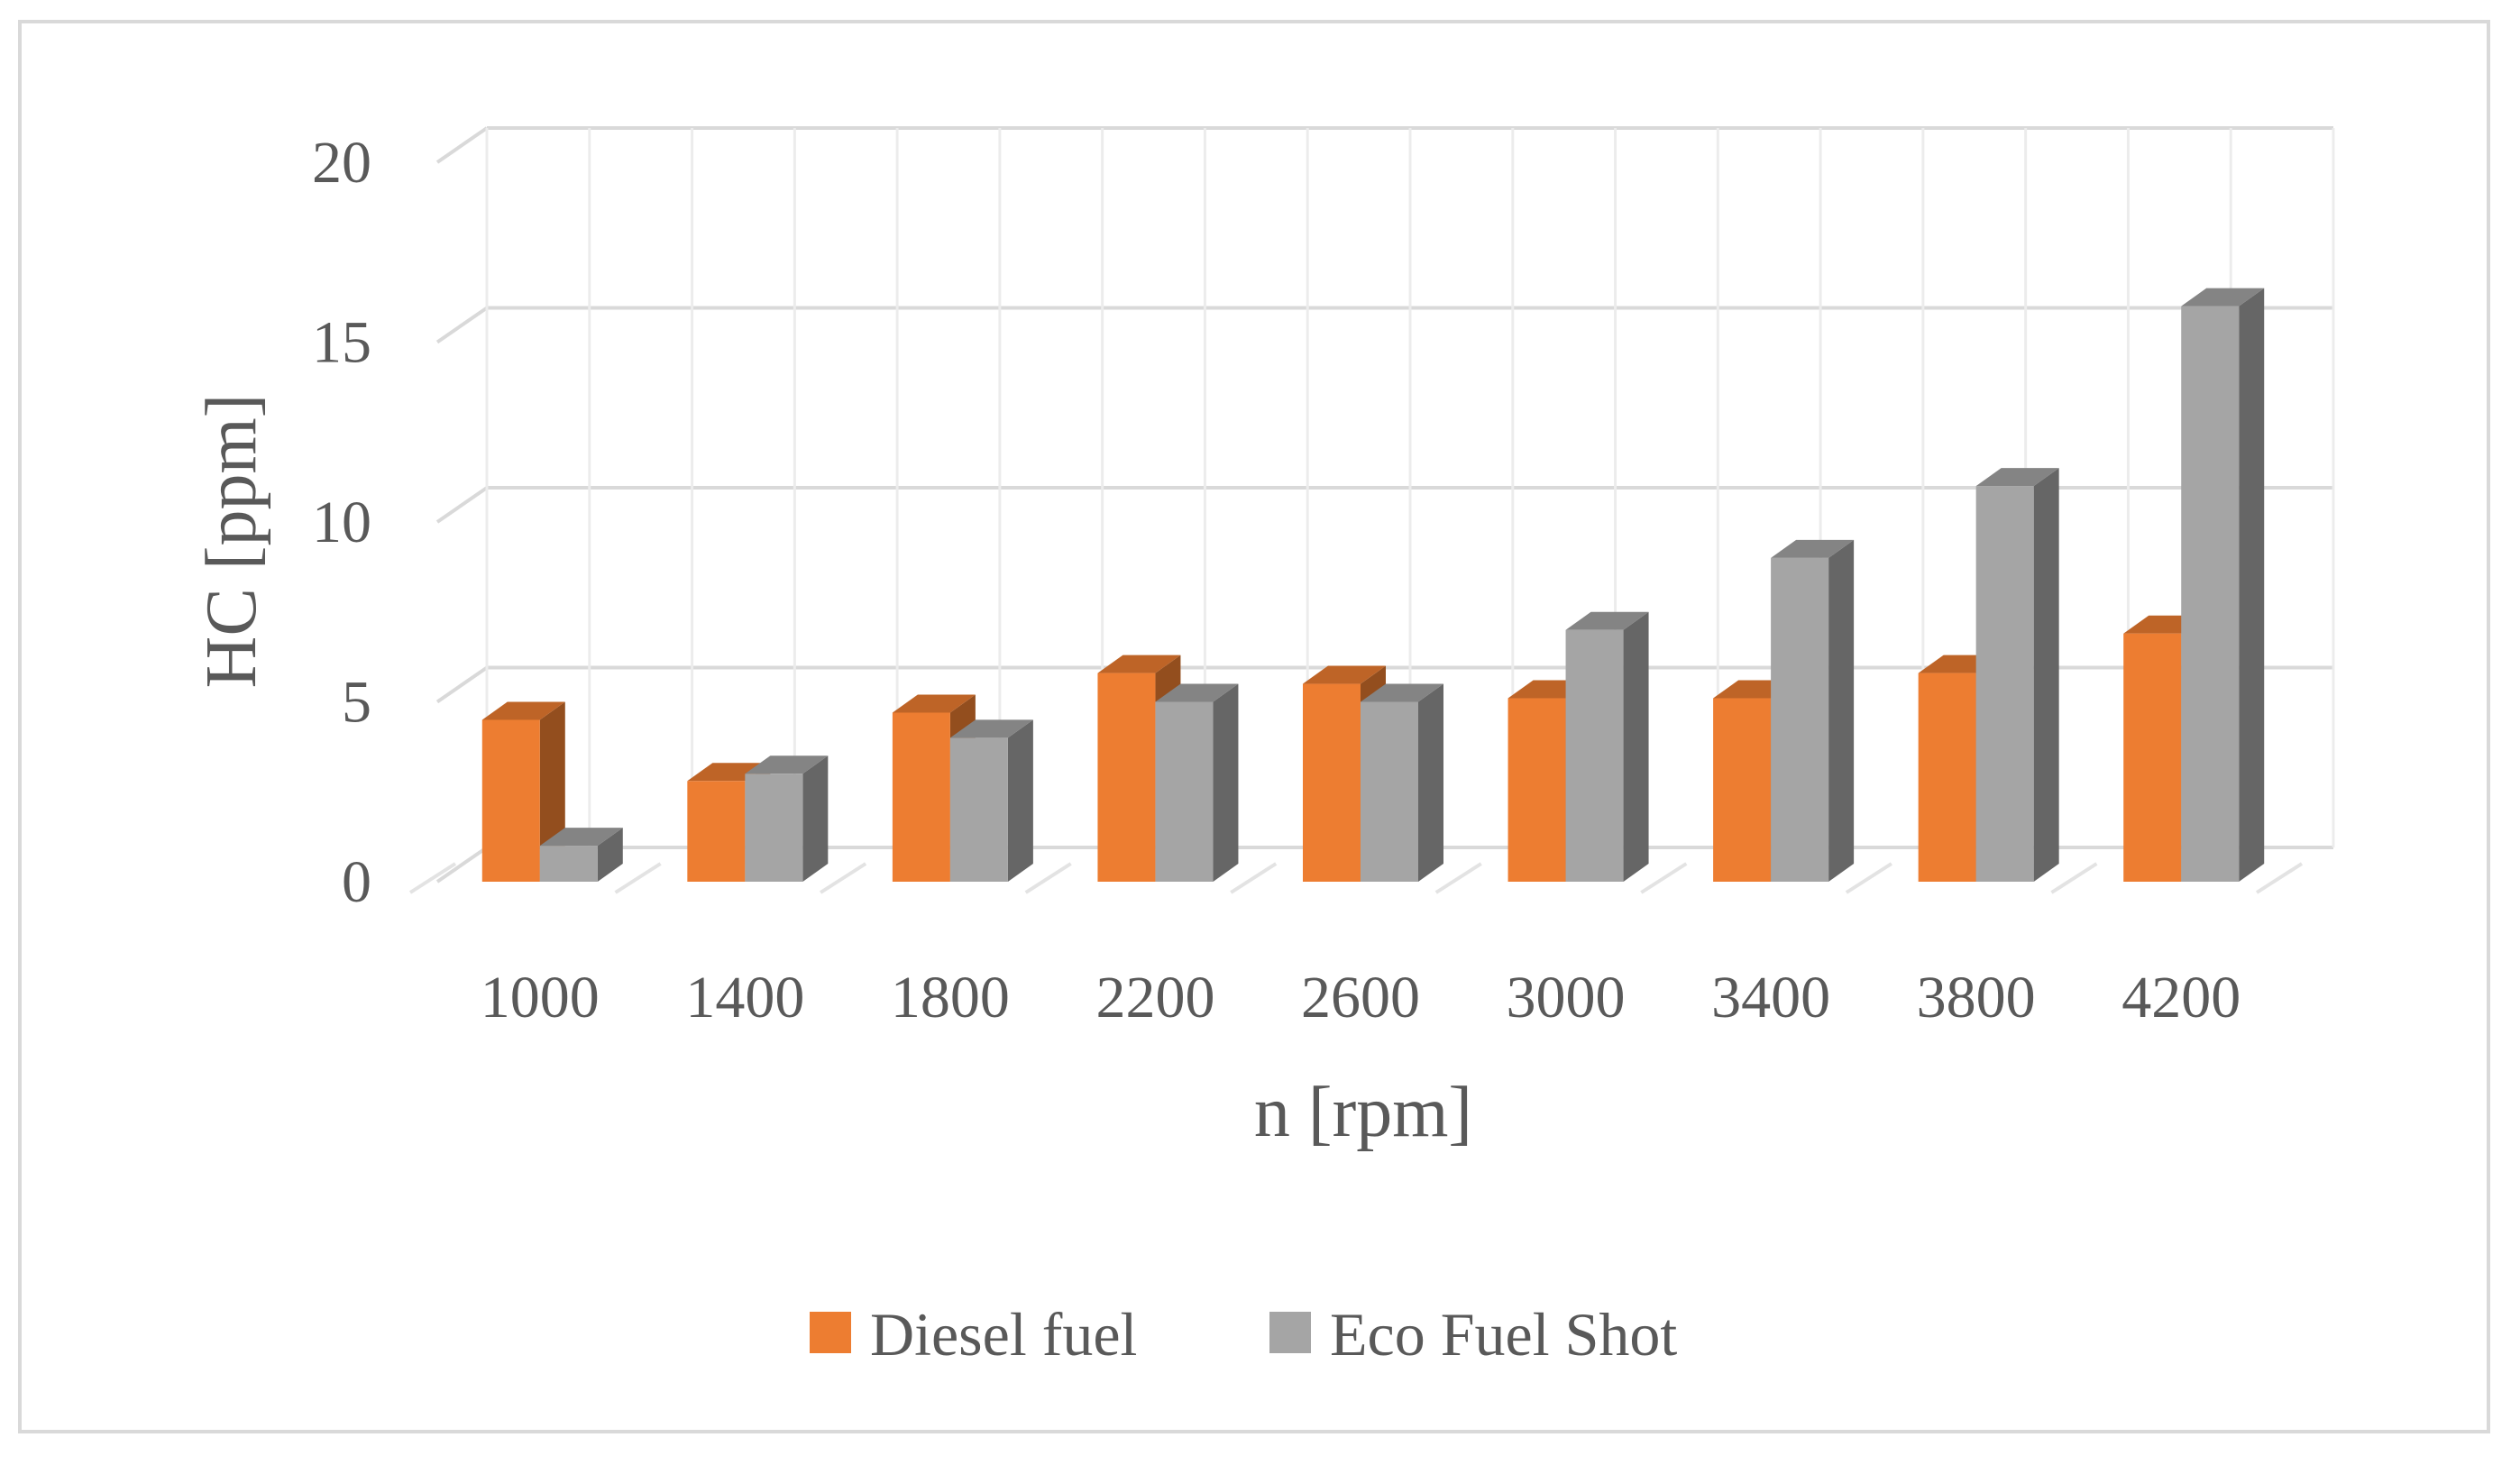 The width and height of the screenshot is (2520, 1465). I want to click on x-tick-label: 1000, so click(540, 997).